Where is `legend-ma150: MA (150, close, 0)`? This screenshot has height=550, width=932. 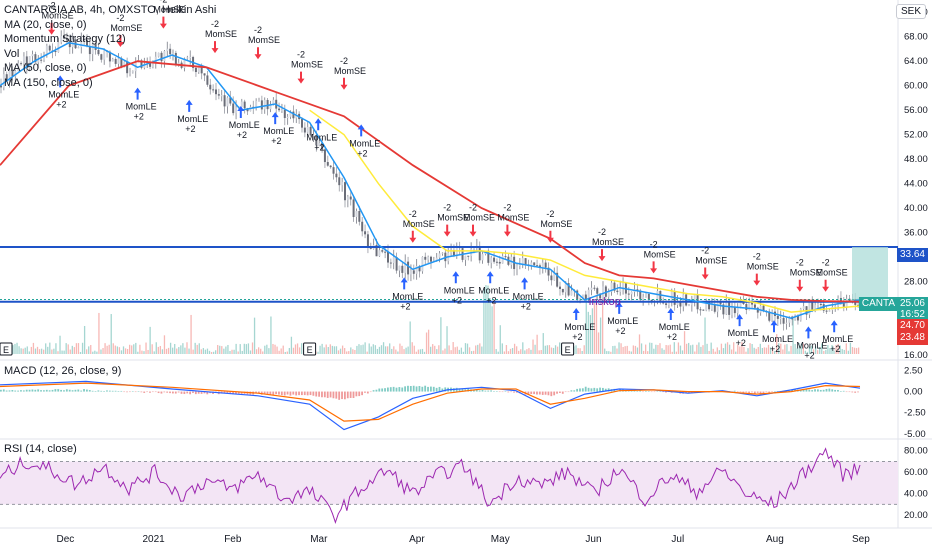 legend-ma150: MA (150, close, 0) is located at coordinates (48, 82).